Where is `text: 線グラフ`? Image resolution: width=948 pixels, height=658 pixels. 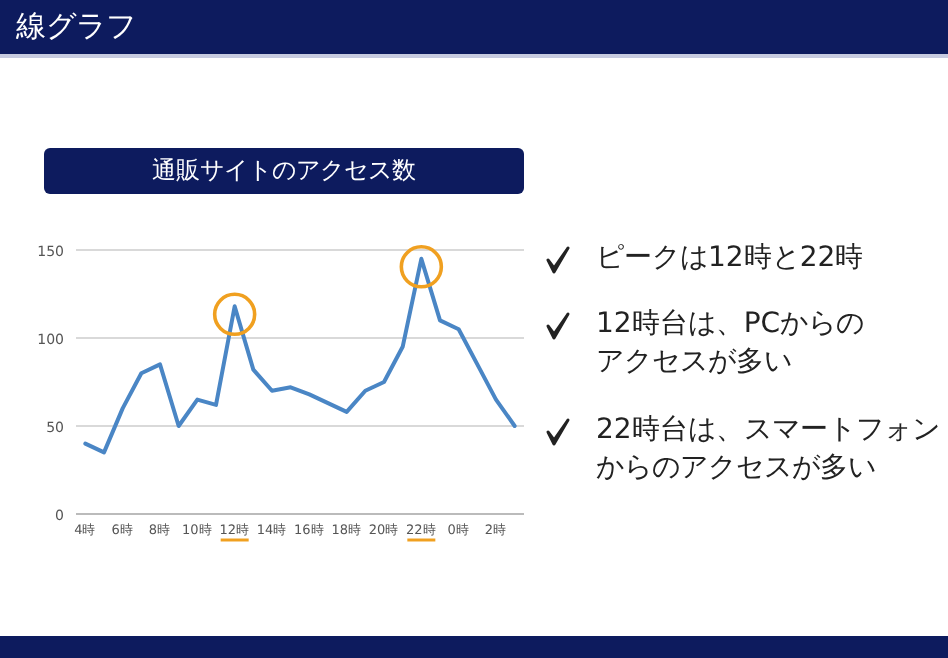
text: 線グラフ is located at coordinates (76, 27).